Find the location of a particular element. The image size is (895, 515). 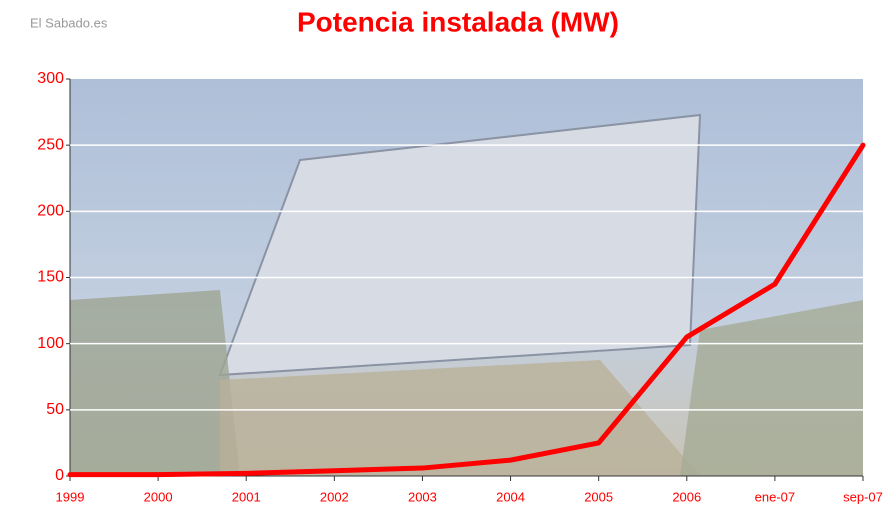

x-tick-label: 2002 is located at coordinates (334, 496).